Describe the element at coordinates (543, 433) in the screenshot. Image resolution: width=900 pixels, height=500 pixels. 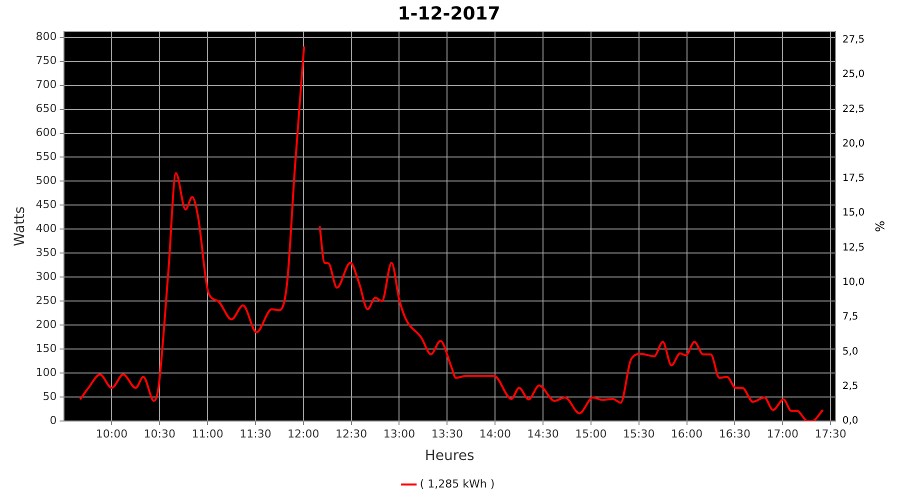
I see `x-tick-label: 14:30` at that location.